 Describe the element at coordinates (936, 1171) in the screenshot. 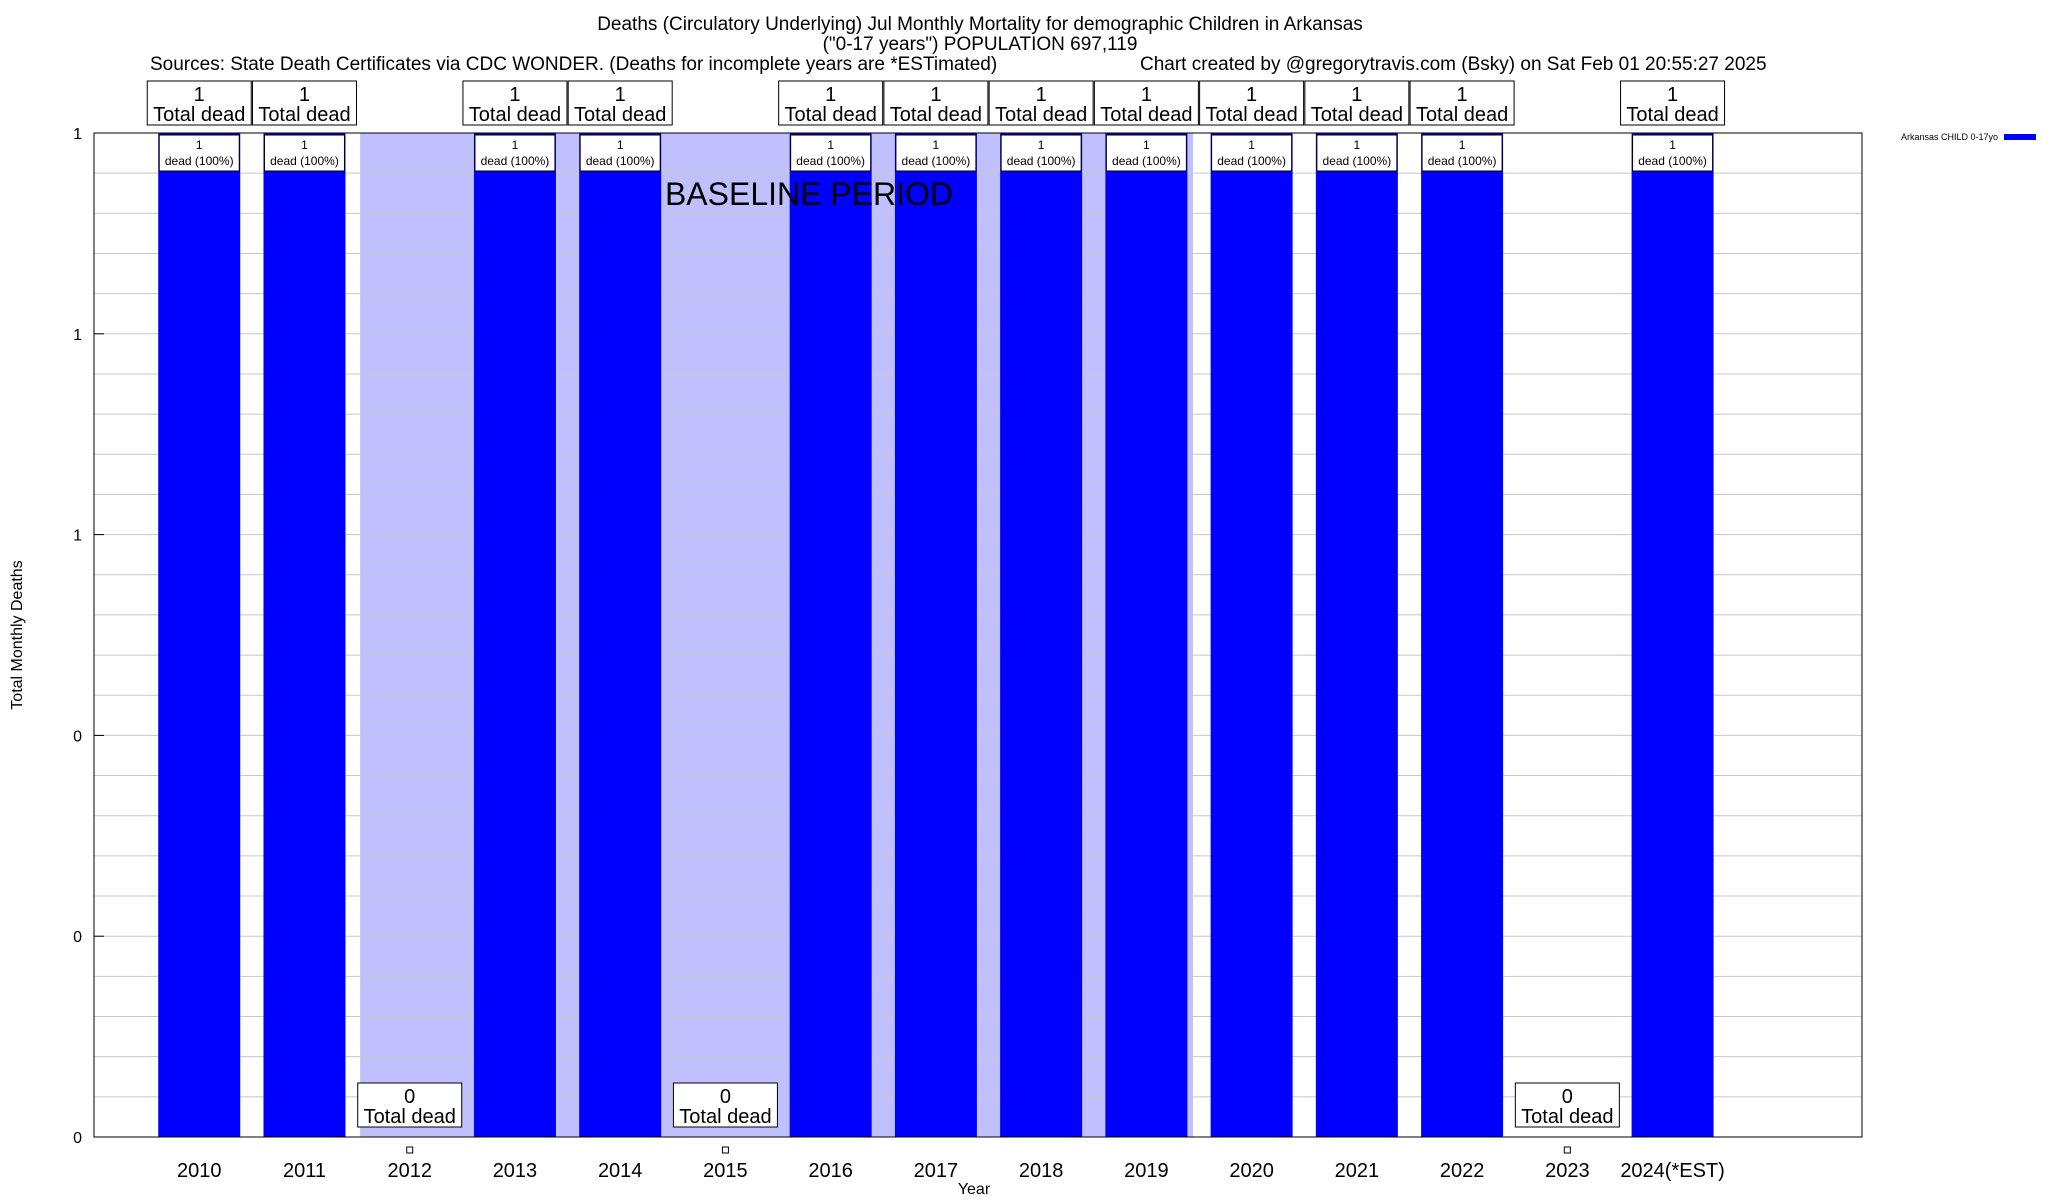

I see `x-tick-label-2017: 2017` at that location.